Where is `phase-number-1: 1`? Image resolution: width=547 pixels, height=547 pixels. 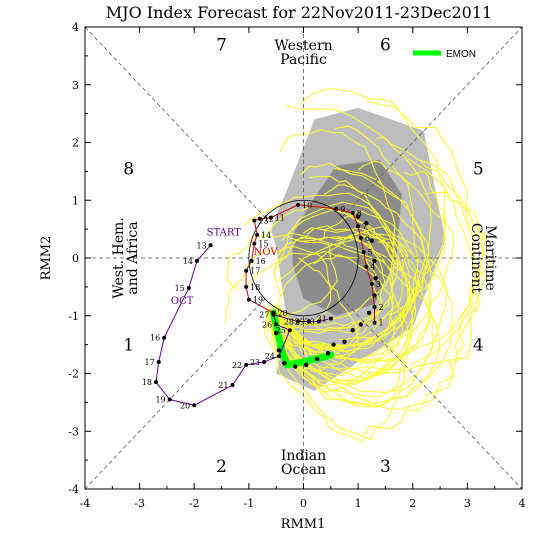 phase-number-1: 1 is located at coordinates (128, 346).